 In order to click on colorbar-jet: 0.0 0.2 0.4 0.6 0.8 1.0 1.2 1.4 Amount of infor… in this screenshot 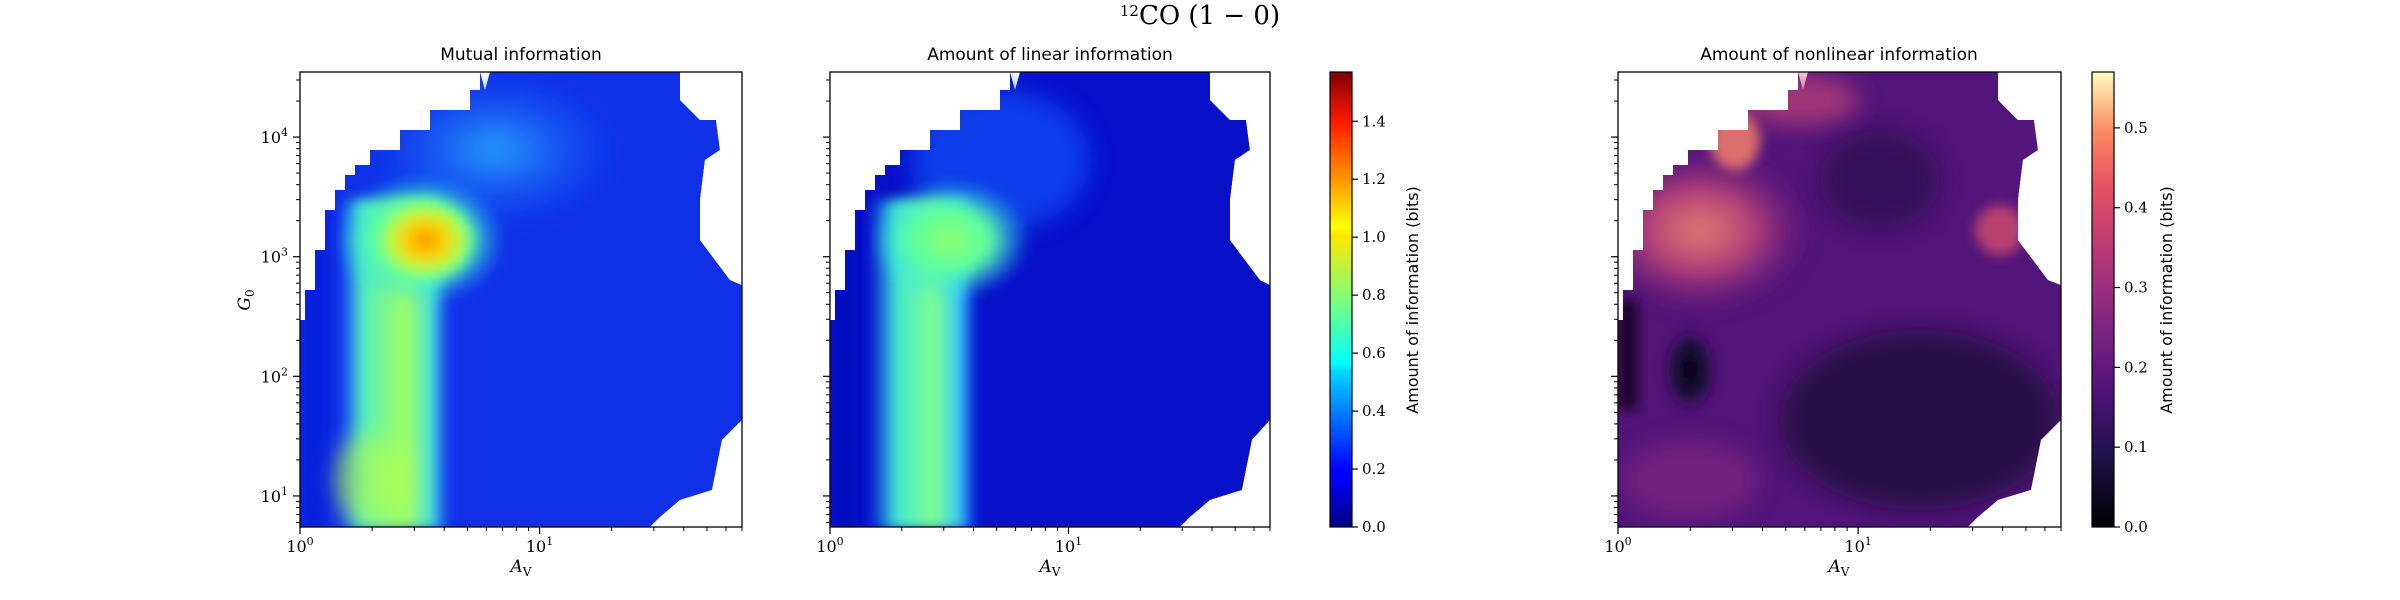, I will do `click(1375, 303)`.